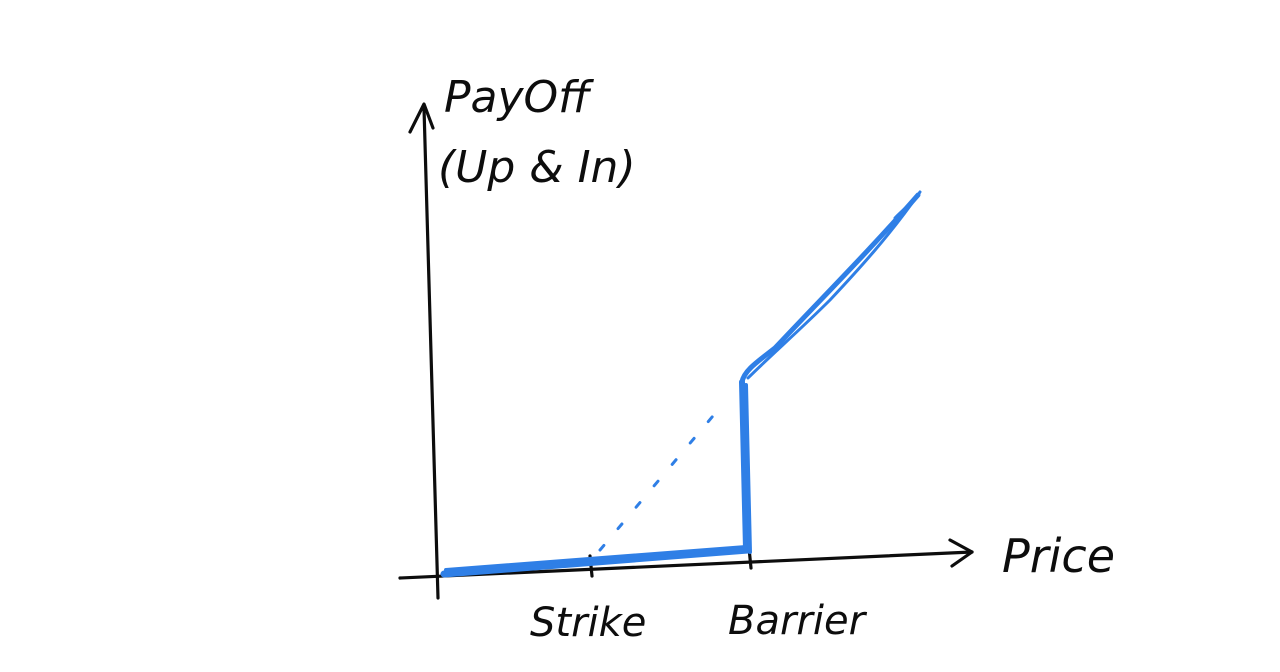 The image size is (1280, 672). Describe the element at coordinates (798, 621) in the screenshot. I see `barrier-label: Barrier` at that location.